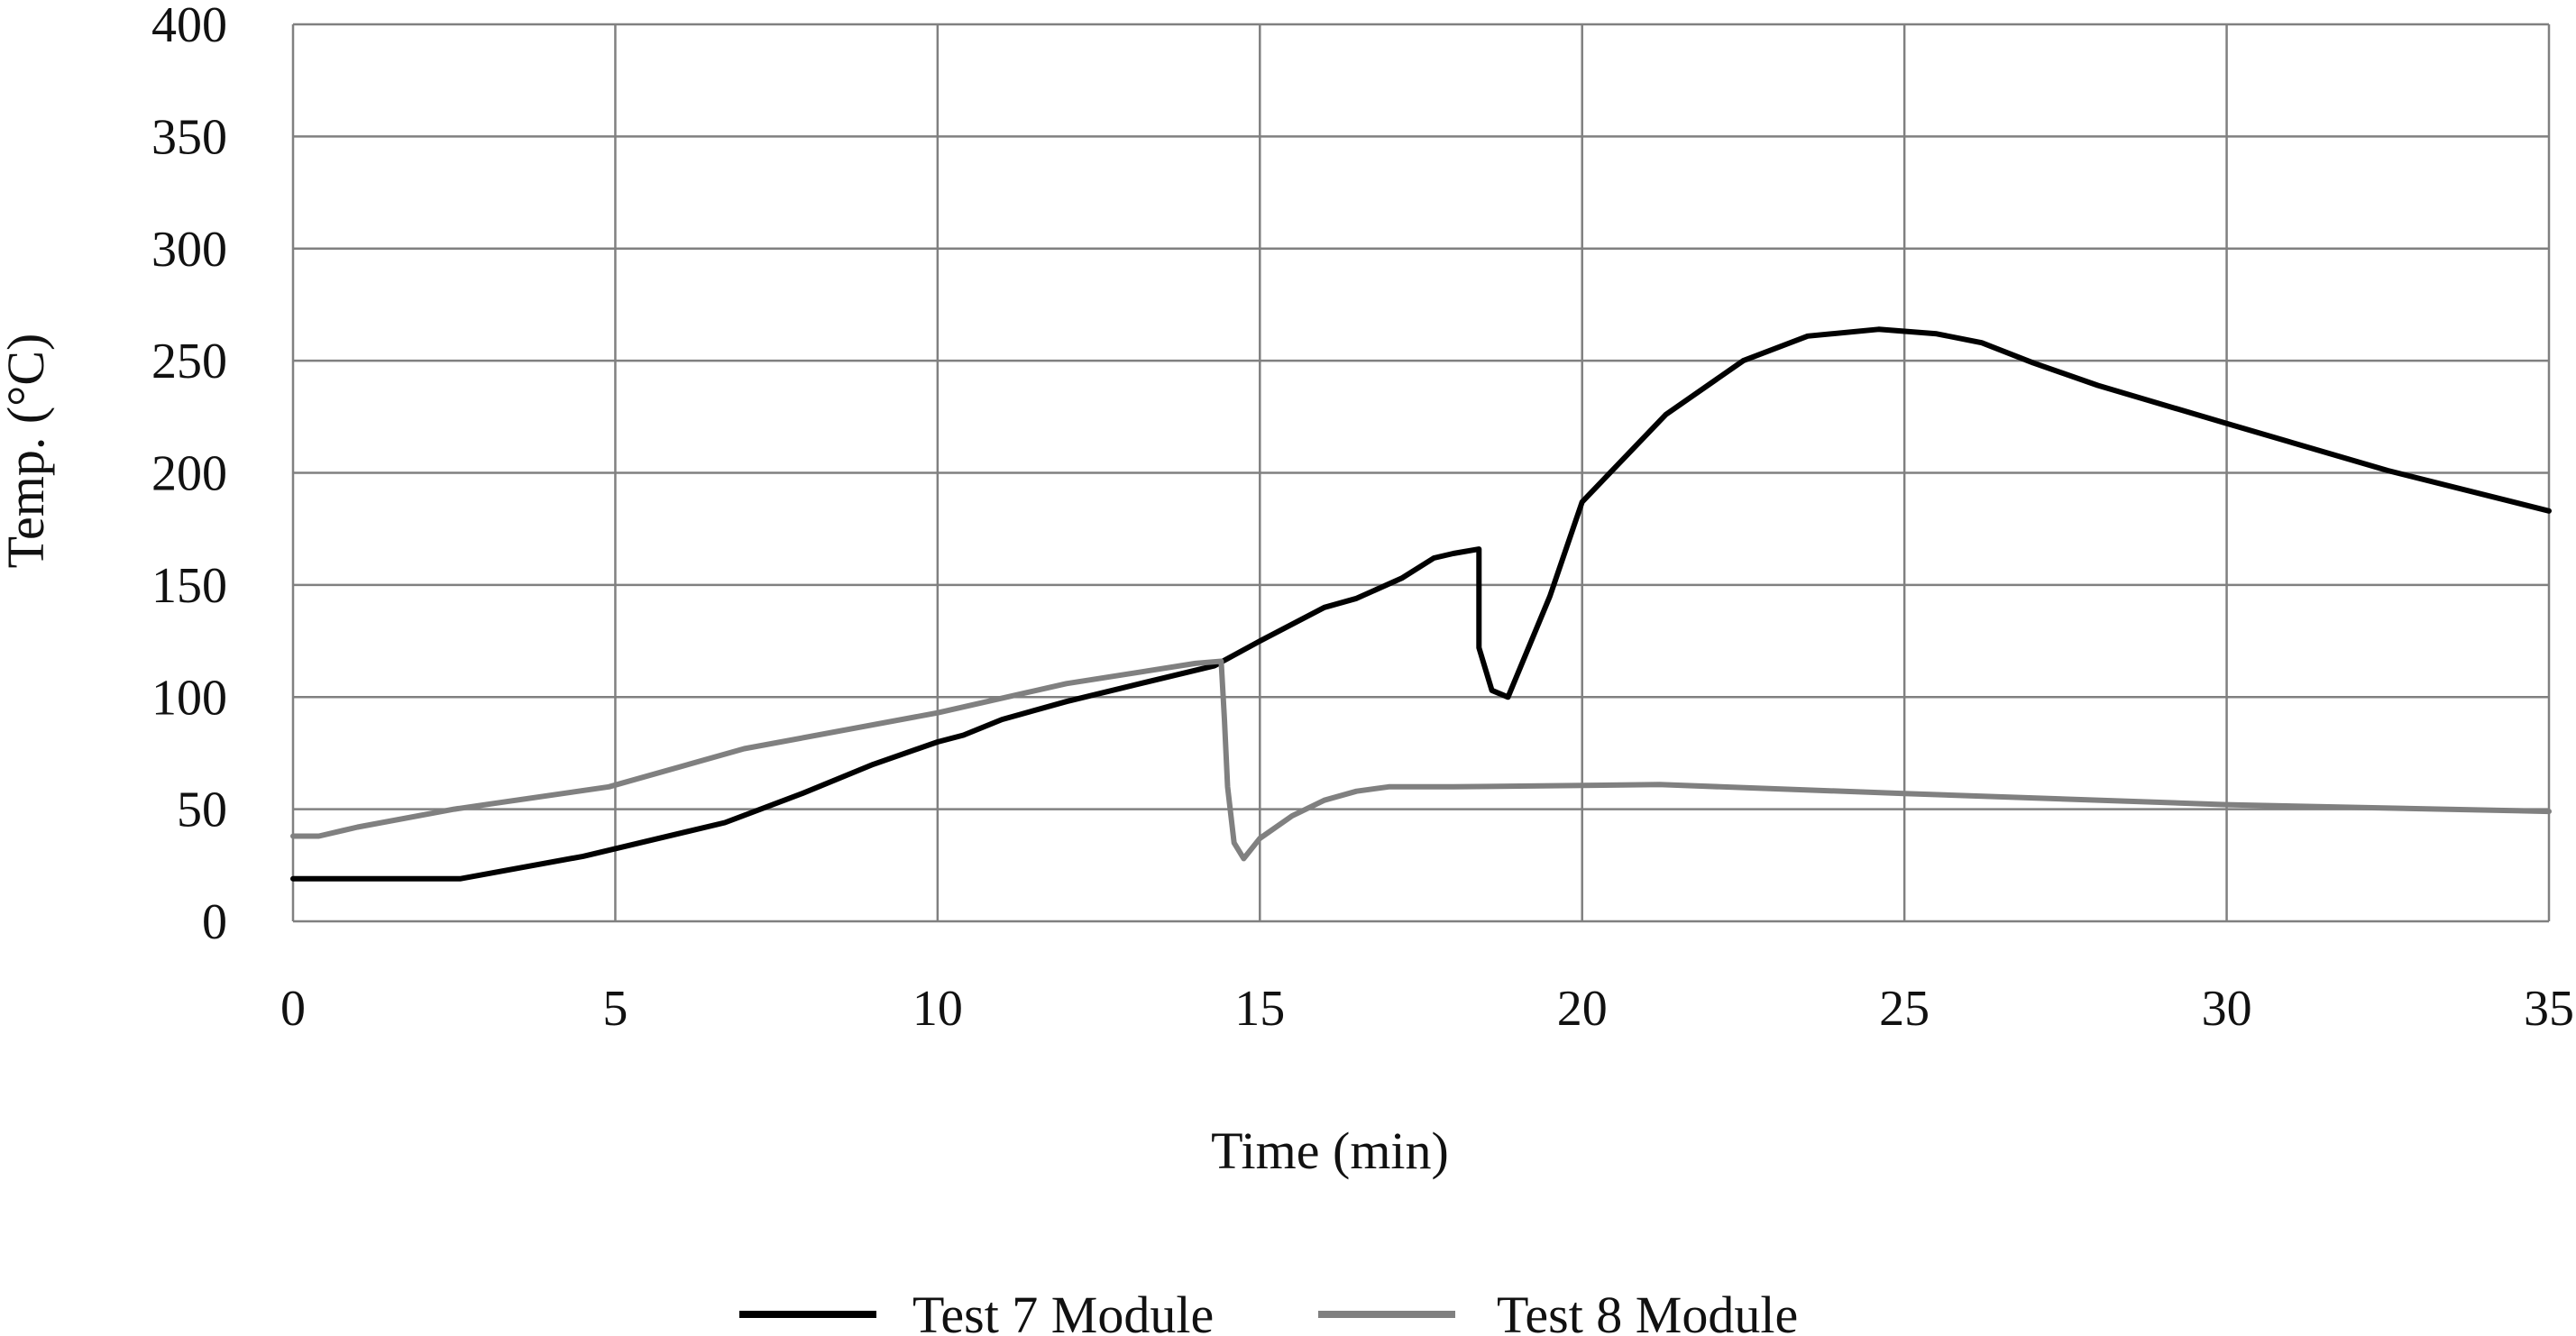 This screenshot has height=1336, width=2576. What do you see at coordinates (1330, 1150) in the screenshot?
I see `x-axis-title: Time (min)` at bounding box center [1330, 1150].